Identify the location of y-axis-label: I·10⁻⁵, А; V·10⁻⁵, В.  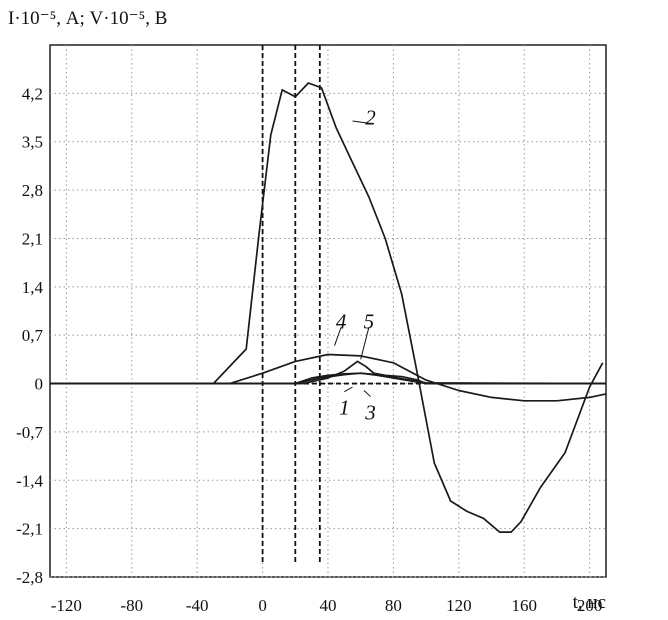
(87, 18).